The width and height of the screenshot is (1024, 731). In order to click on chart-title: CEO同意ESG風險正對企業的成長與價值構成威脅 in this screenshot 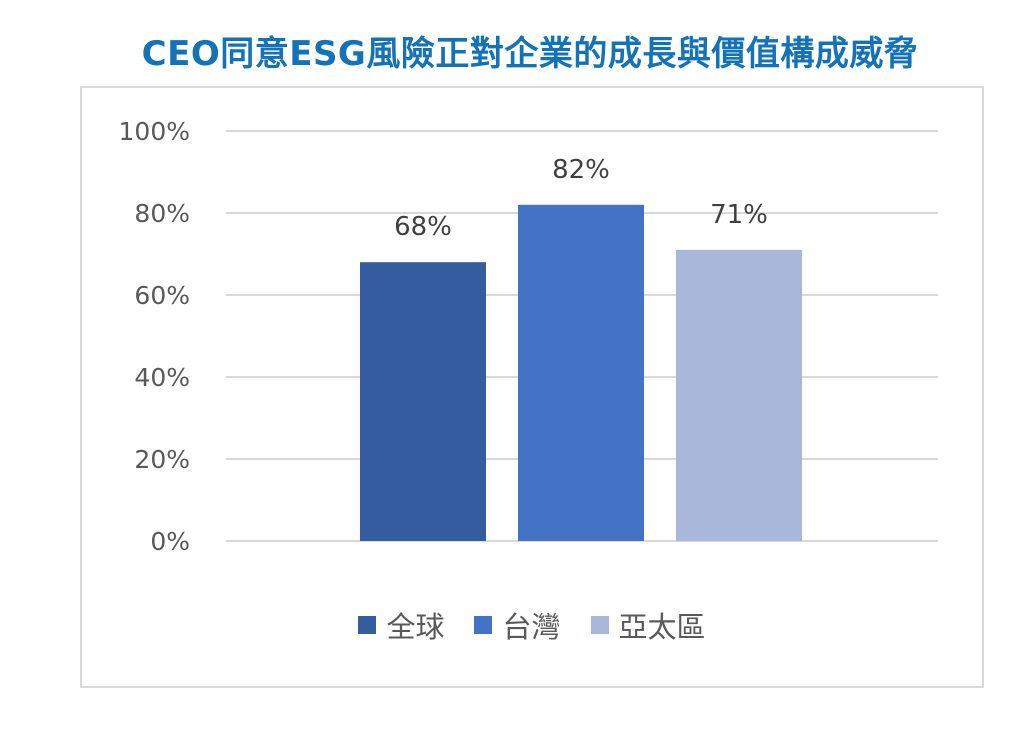, I will do `click(530, 54)`.